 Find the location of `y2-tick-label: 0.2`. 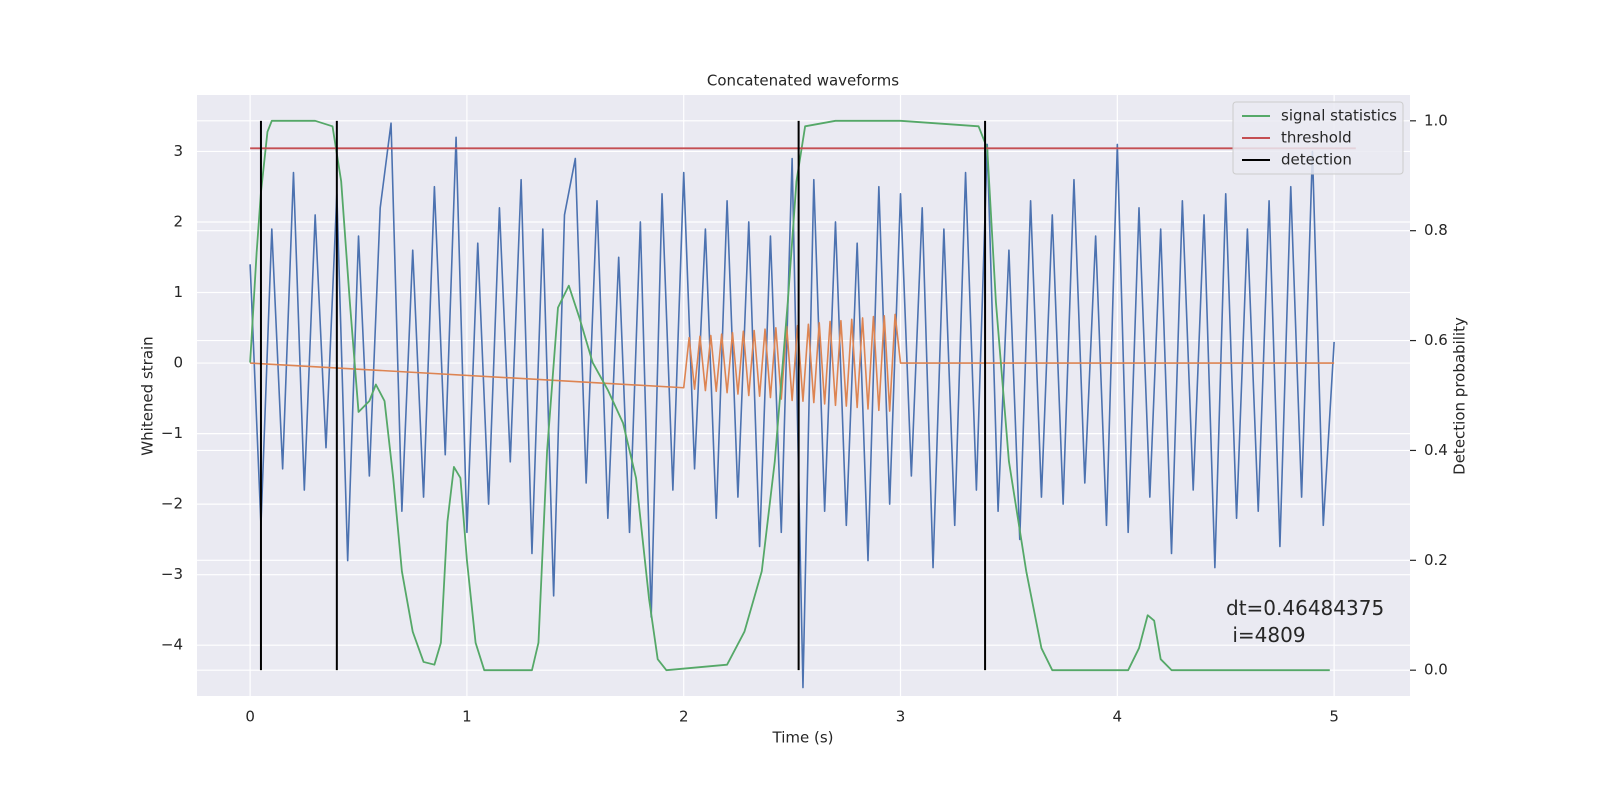

y2-tick-label: 0.2 is located at coordinates (1436, 560).